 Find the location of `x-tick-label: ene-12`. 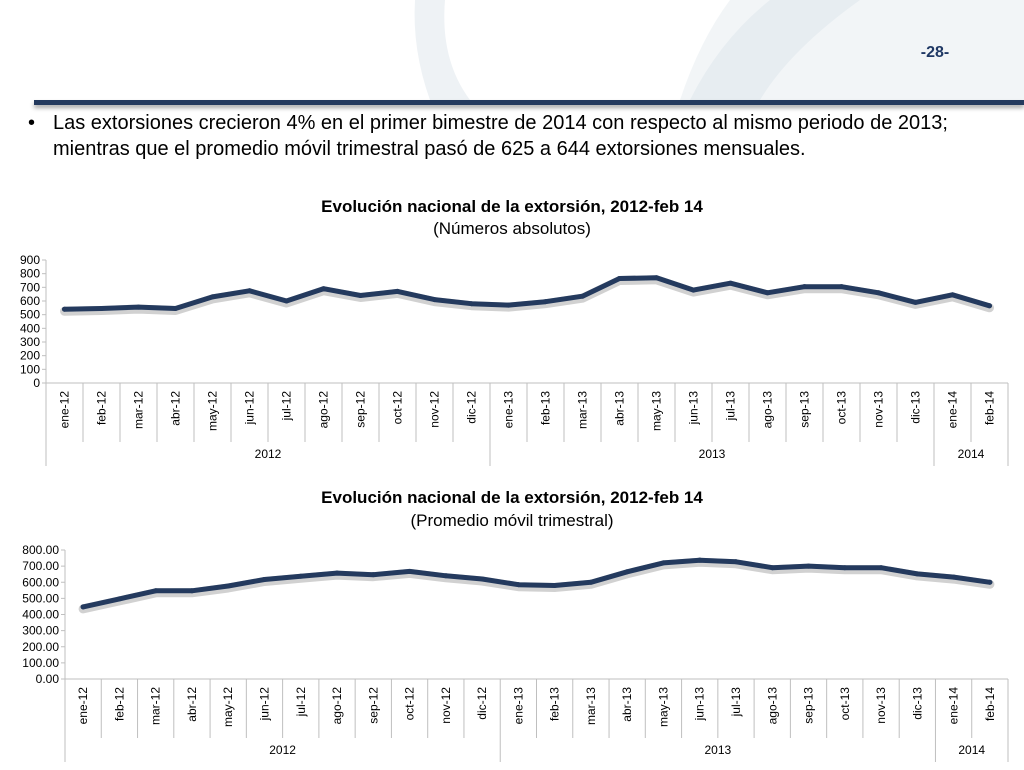

x-tick-label: ene-12 is located at coordinates (83, 706).